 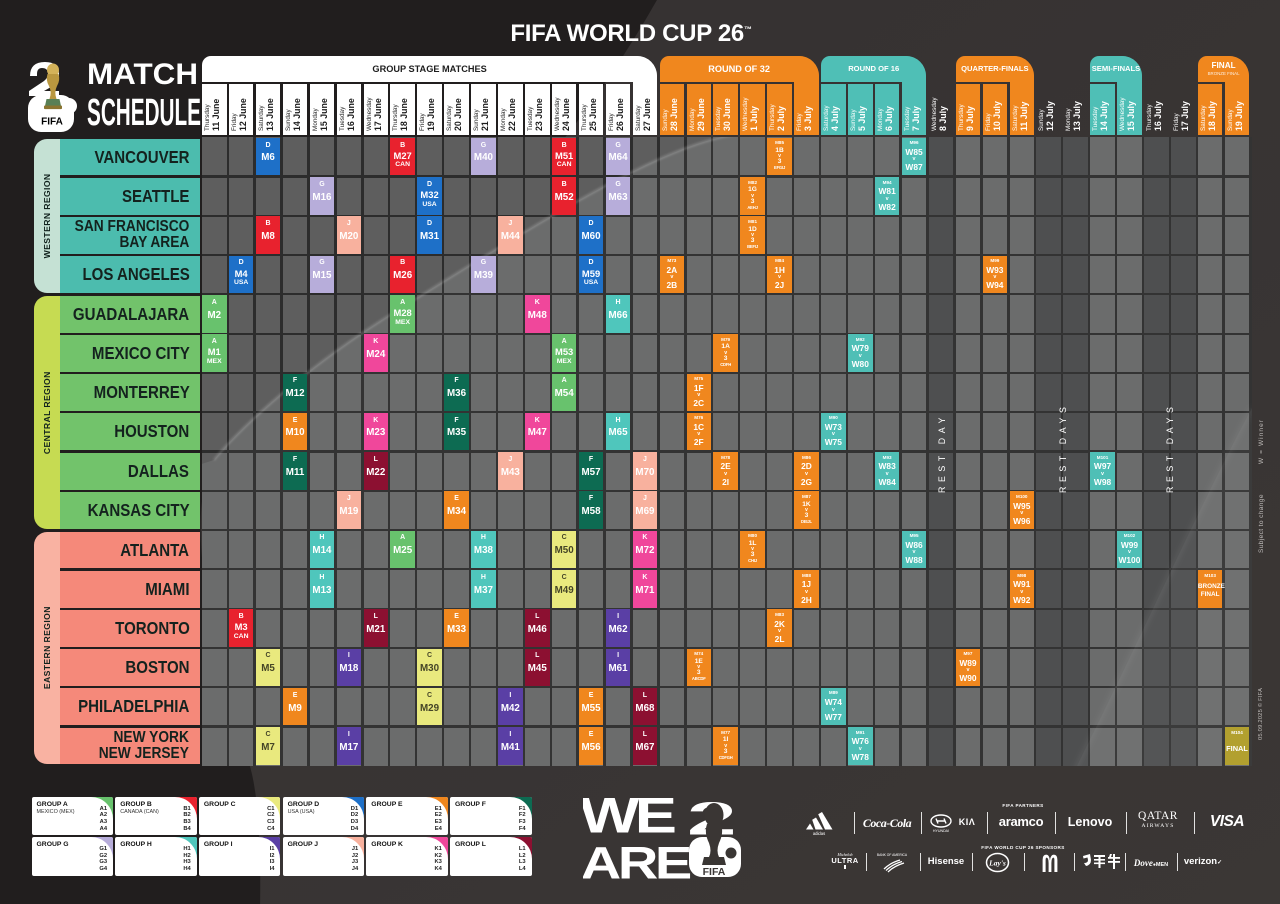 I want to click on svg-text: Lay's, so click(x=997, y=863).